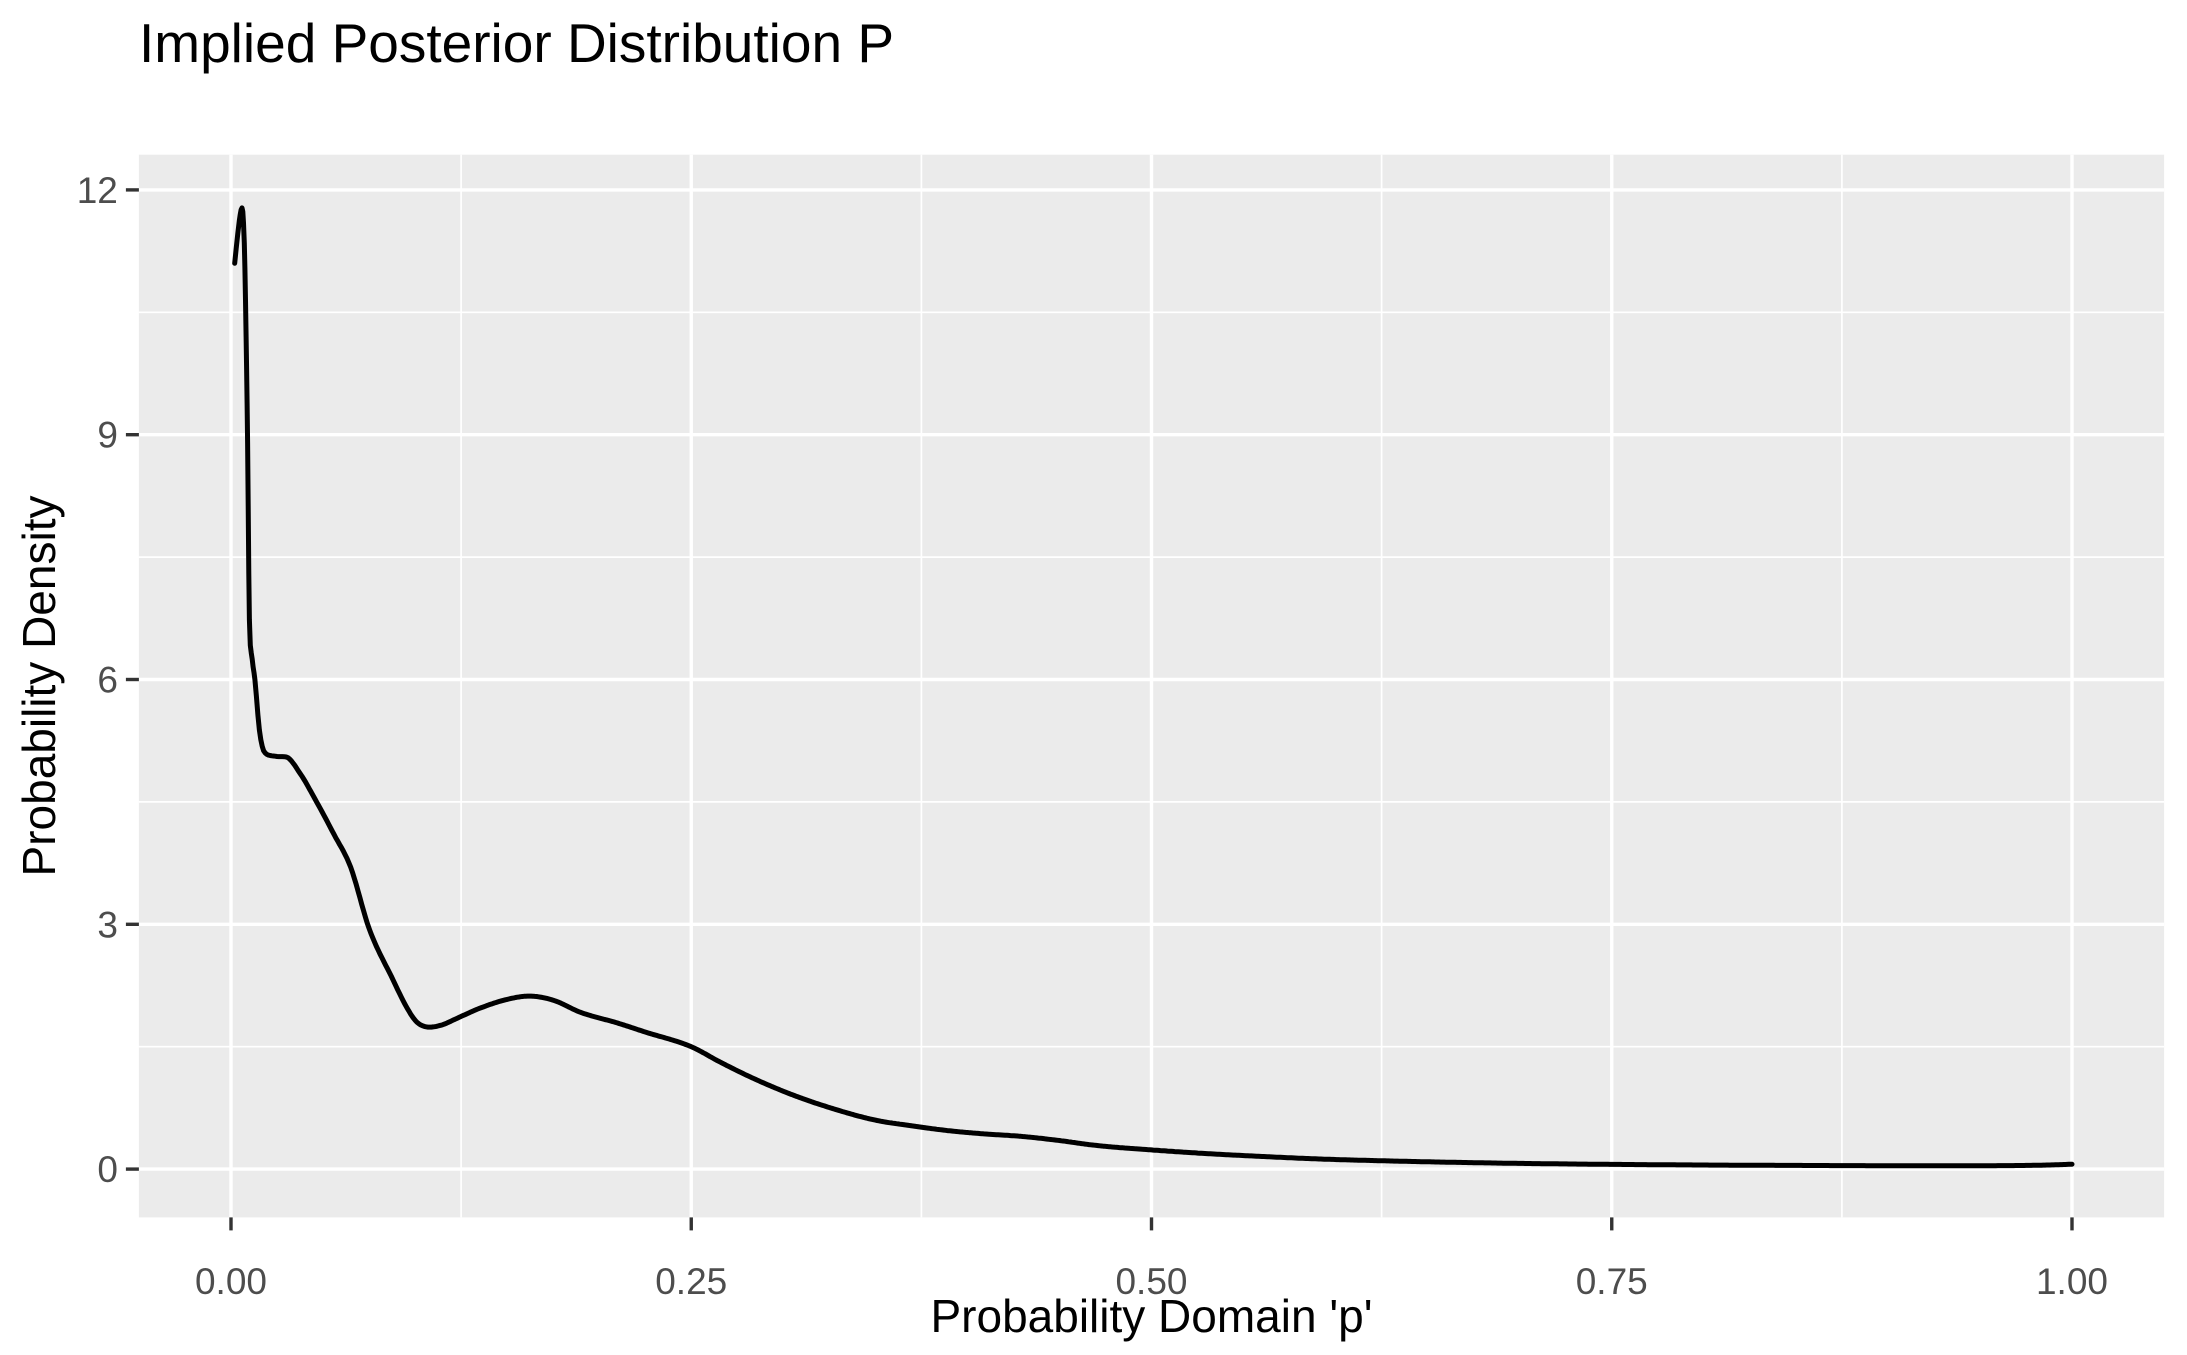  I want to click on x-tick-label-0.25: 0.25, so click(691, 1281).